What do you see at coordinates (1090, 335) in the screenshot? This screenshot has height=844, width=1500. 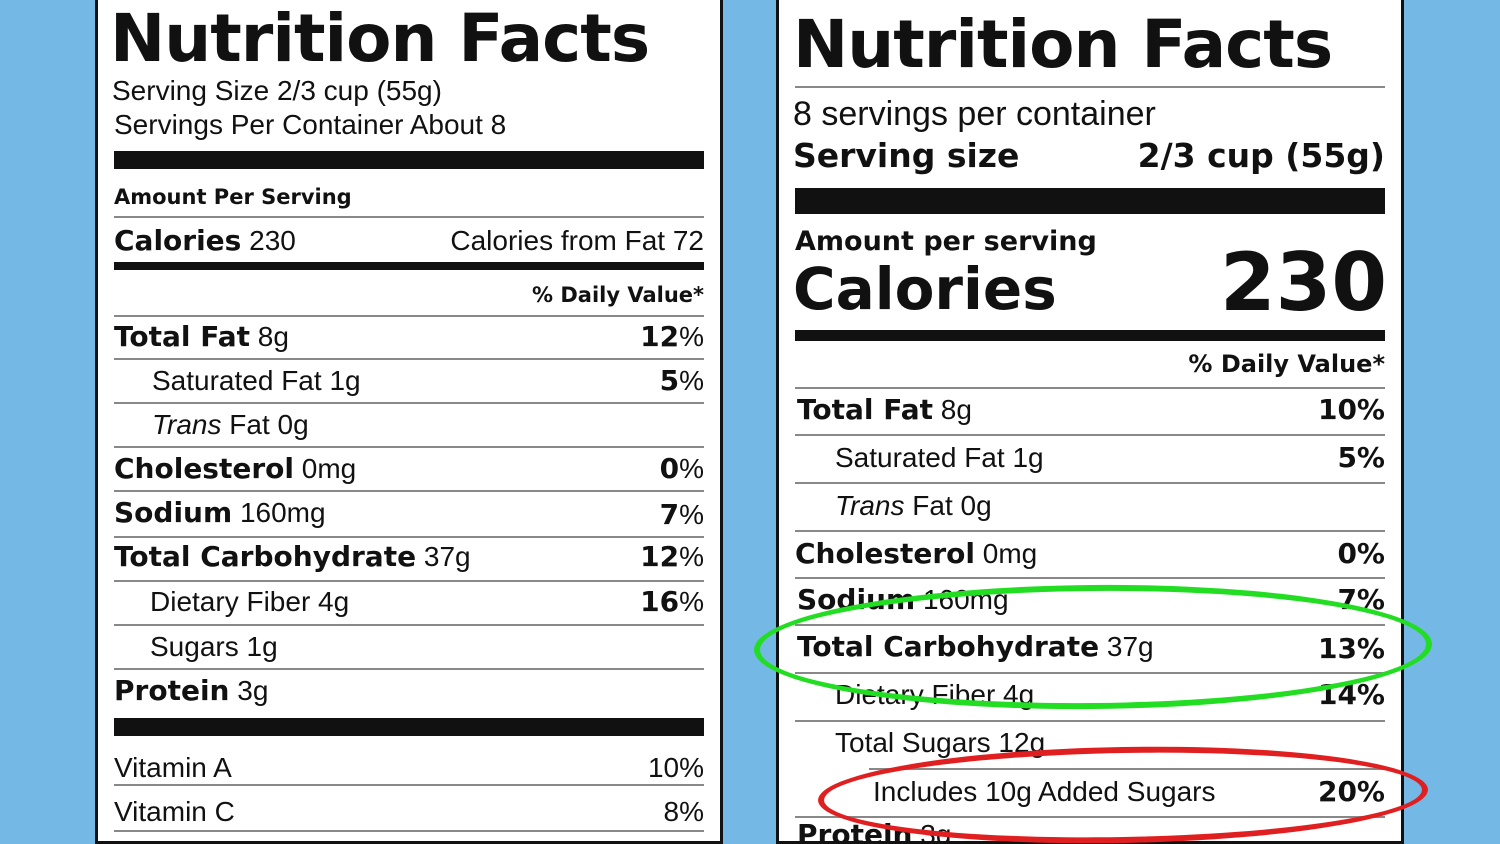 I see `new-medium-divider` at bounding box center [1090, 335].